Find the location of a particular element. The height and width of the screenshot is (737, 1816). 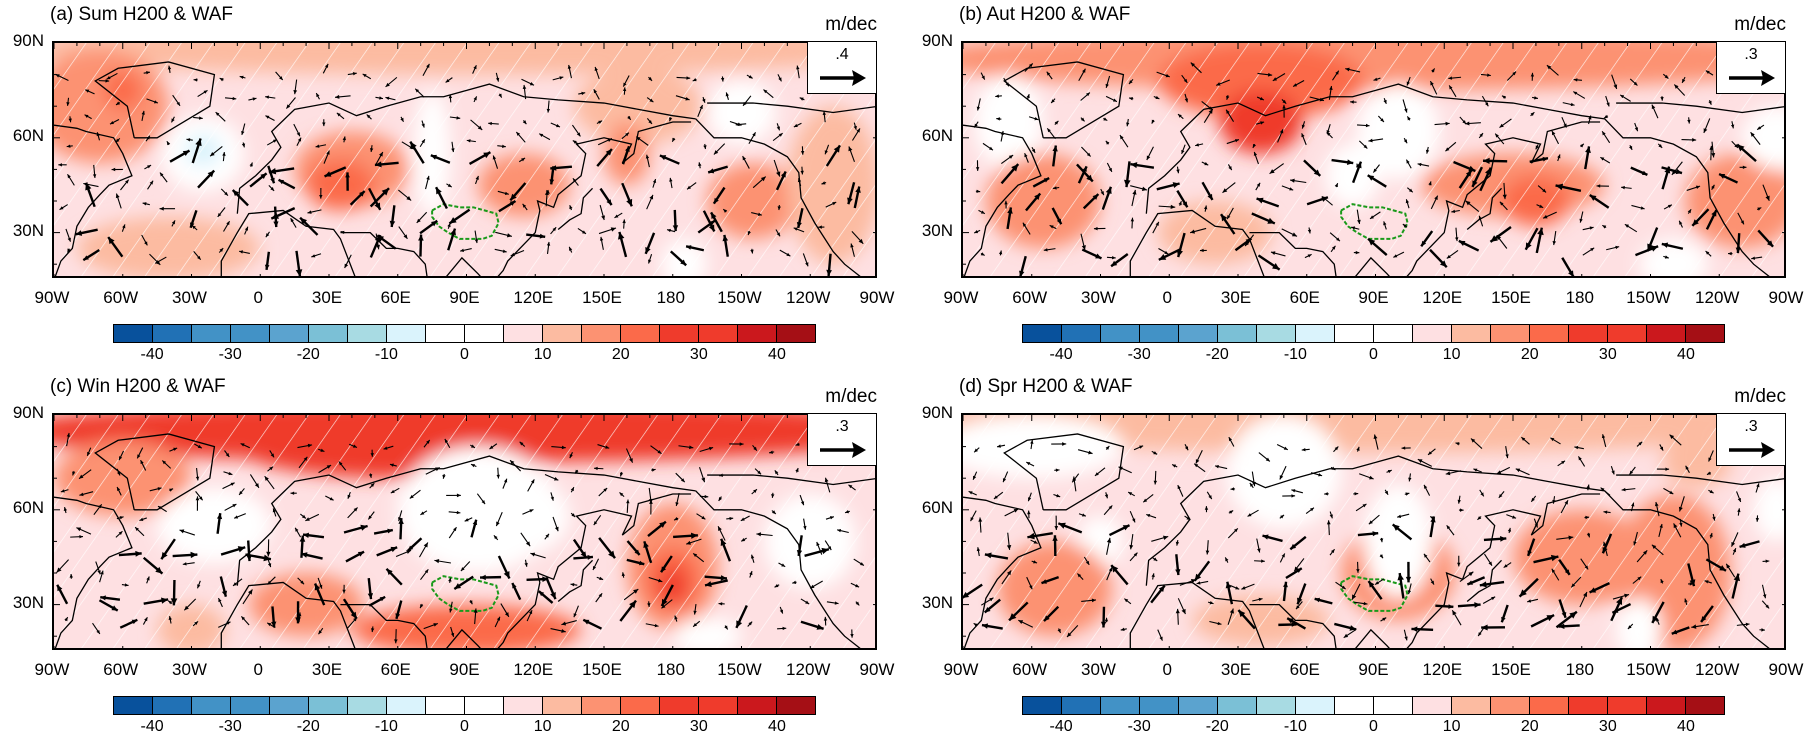

x-tick-label: 60W is located at coordinates (120, 670).